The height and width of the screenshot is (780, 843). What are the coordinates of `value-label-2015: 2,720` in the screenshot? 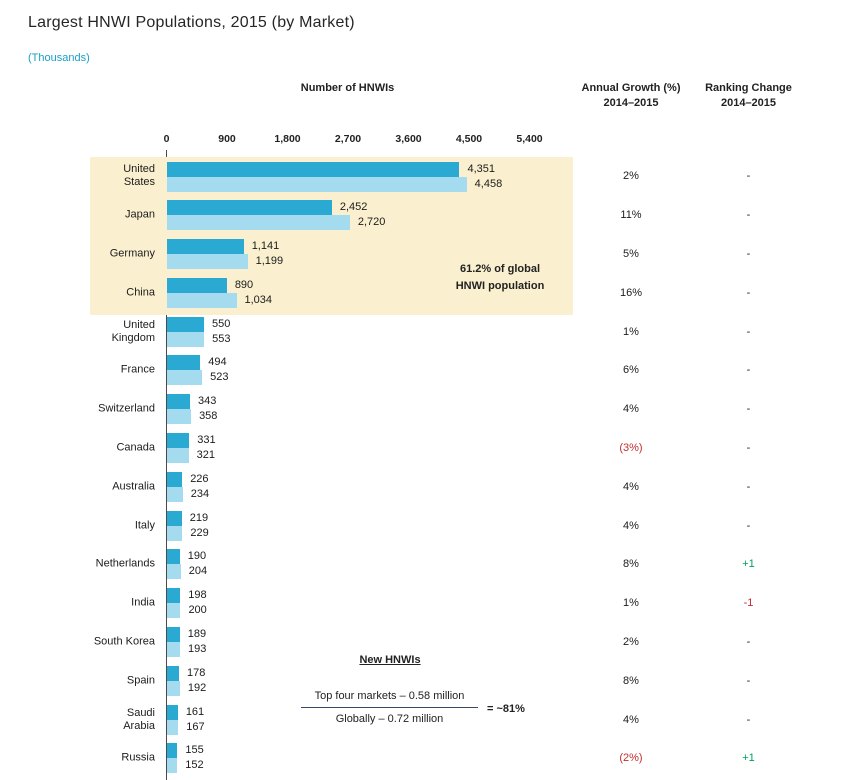 It's located at (371, 222).